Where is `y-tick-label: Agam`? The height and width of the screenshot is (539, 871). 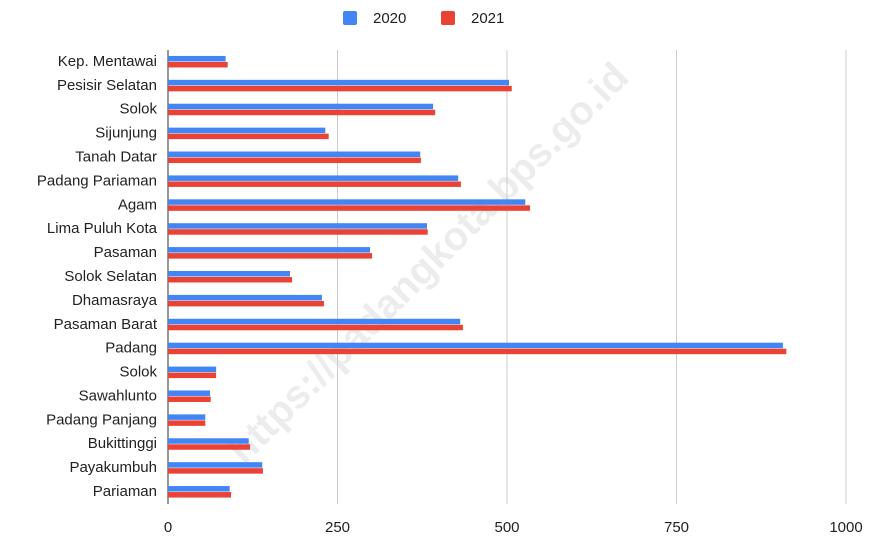 y-tick-label: Agam is located at coordinates (137, 204).